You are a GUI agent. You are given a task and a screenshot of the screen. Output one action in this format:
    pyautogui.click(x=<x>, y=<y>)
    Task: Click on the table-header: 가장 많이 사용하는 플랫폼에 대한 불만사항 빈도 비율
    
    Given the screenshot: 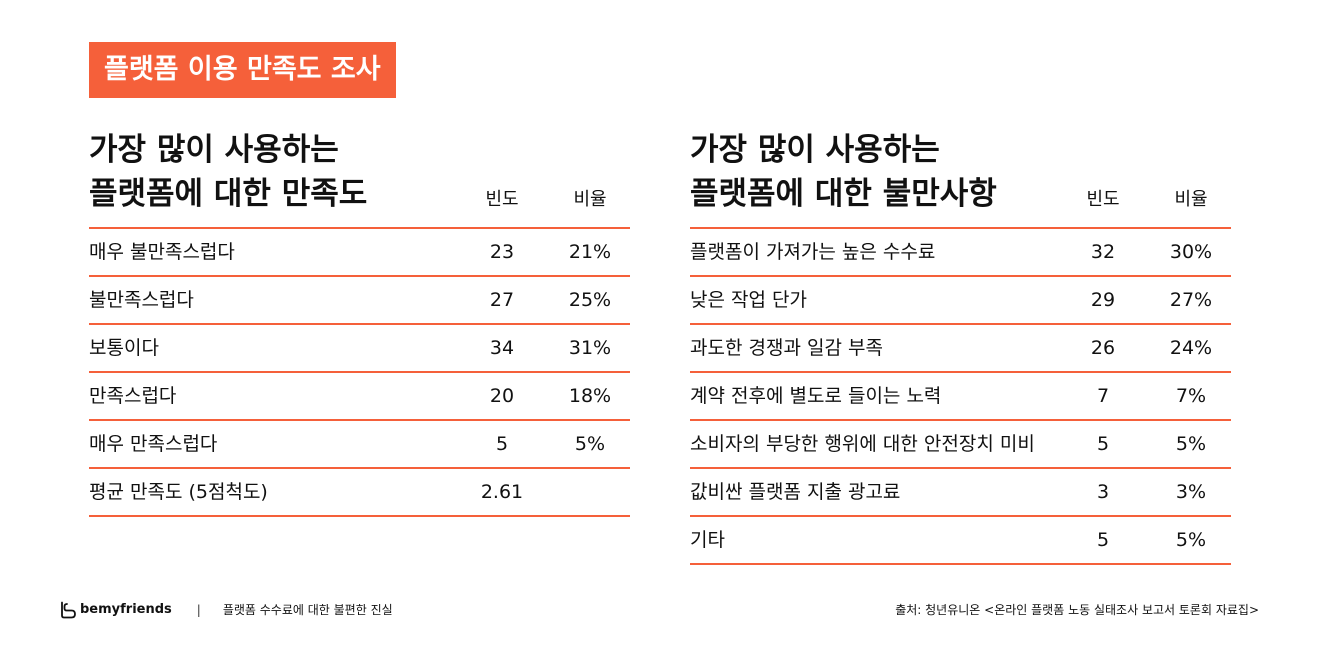 What is the action you would take?
    pyautogui.click(x=960, y=177)
    